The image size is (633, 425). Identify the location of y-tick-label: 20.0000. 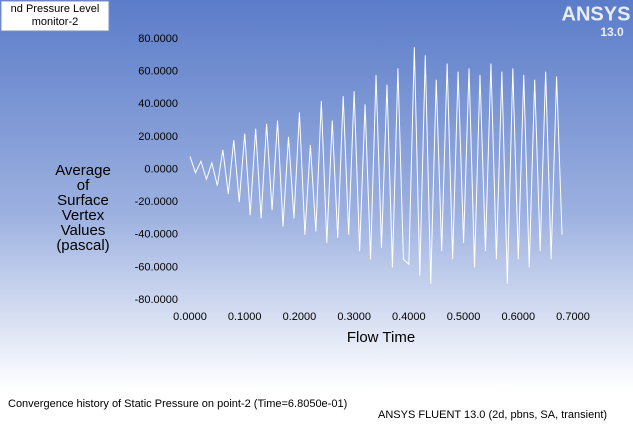
(158, 137).